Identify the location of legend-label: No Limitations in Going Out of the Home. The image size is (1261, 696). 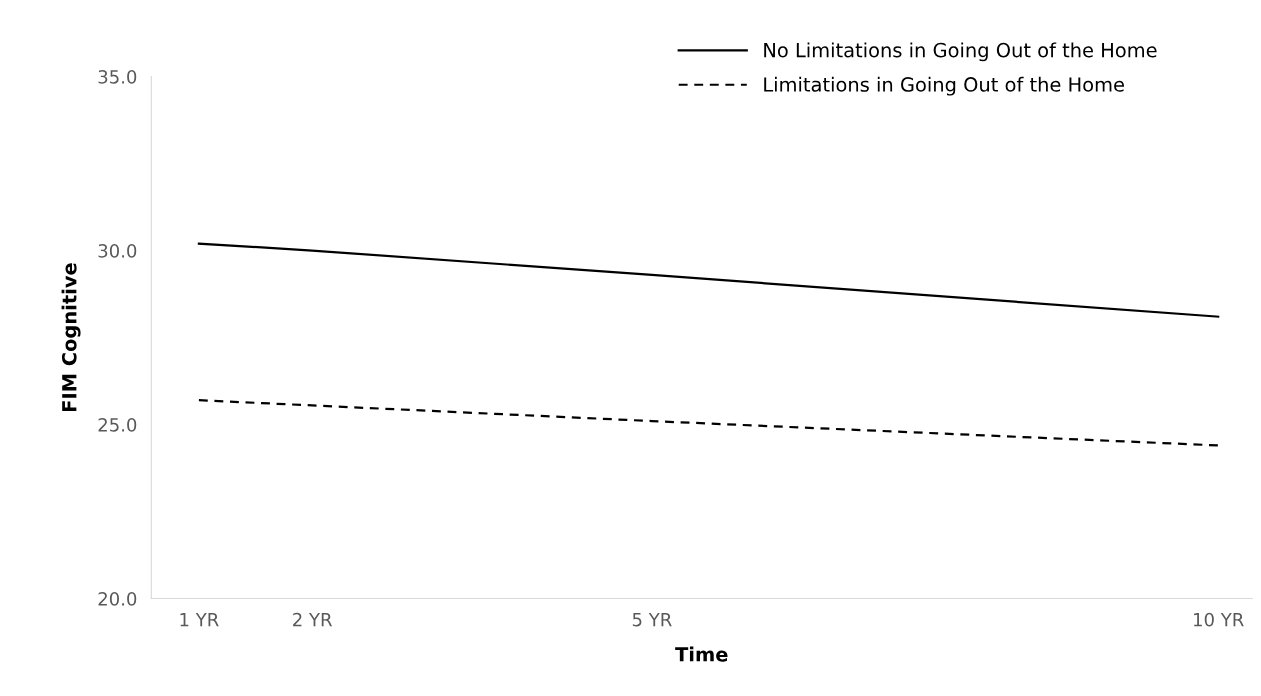
(960, 52).